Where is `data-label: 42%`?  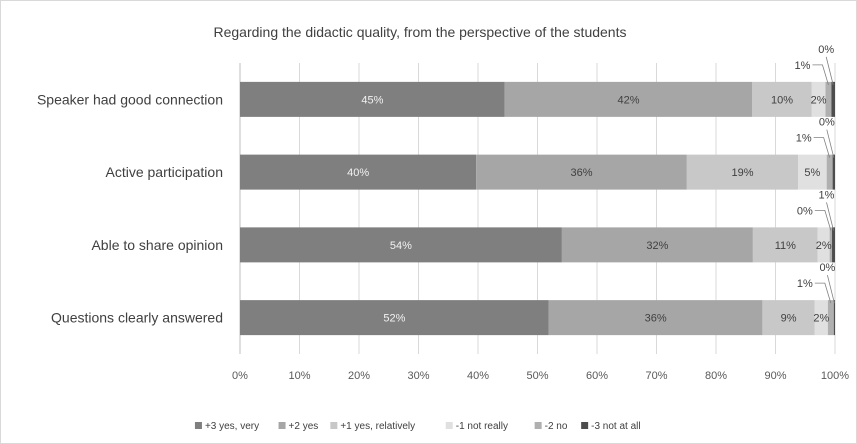
data-label: 42% is located at coordinates (629, 100).